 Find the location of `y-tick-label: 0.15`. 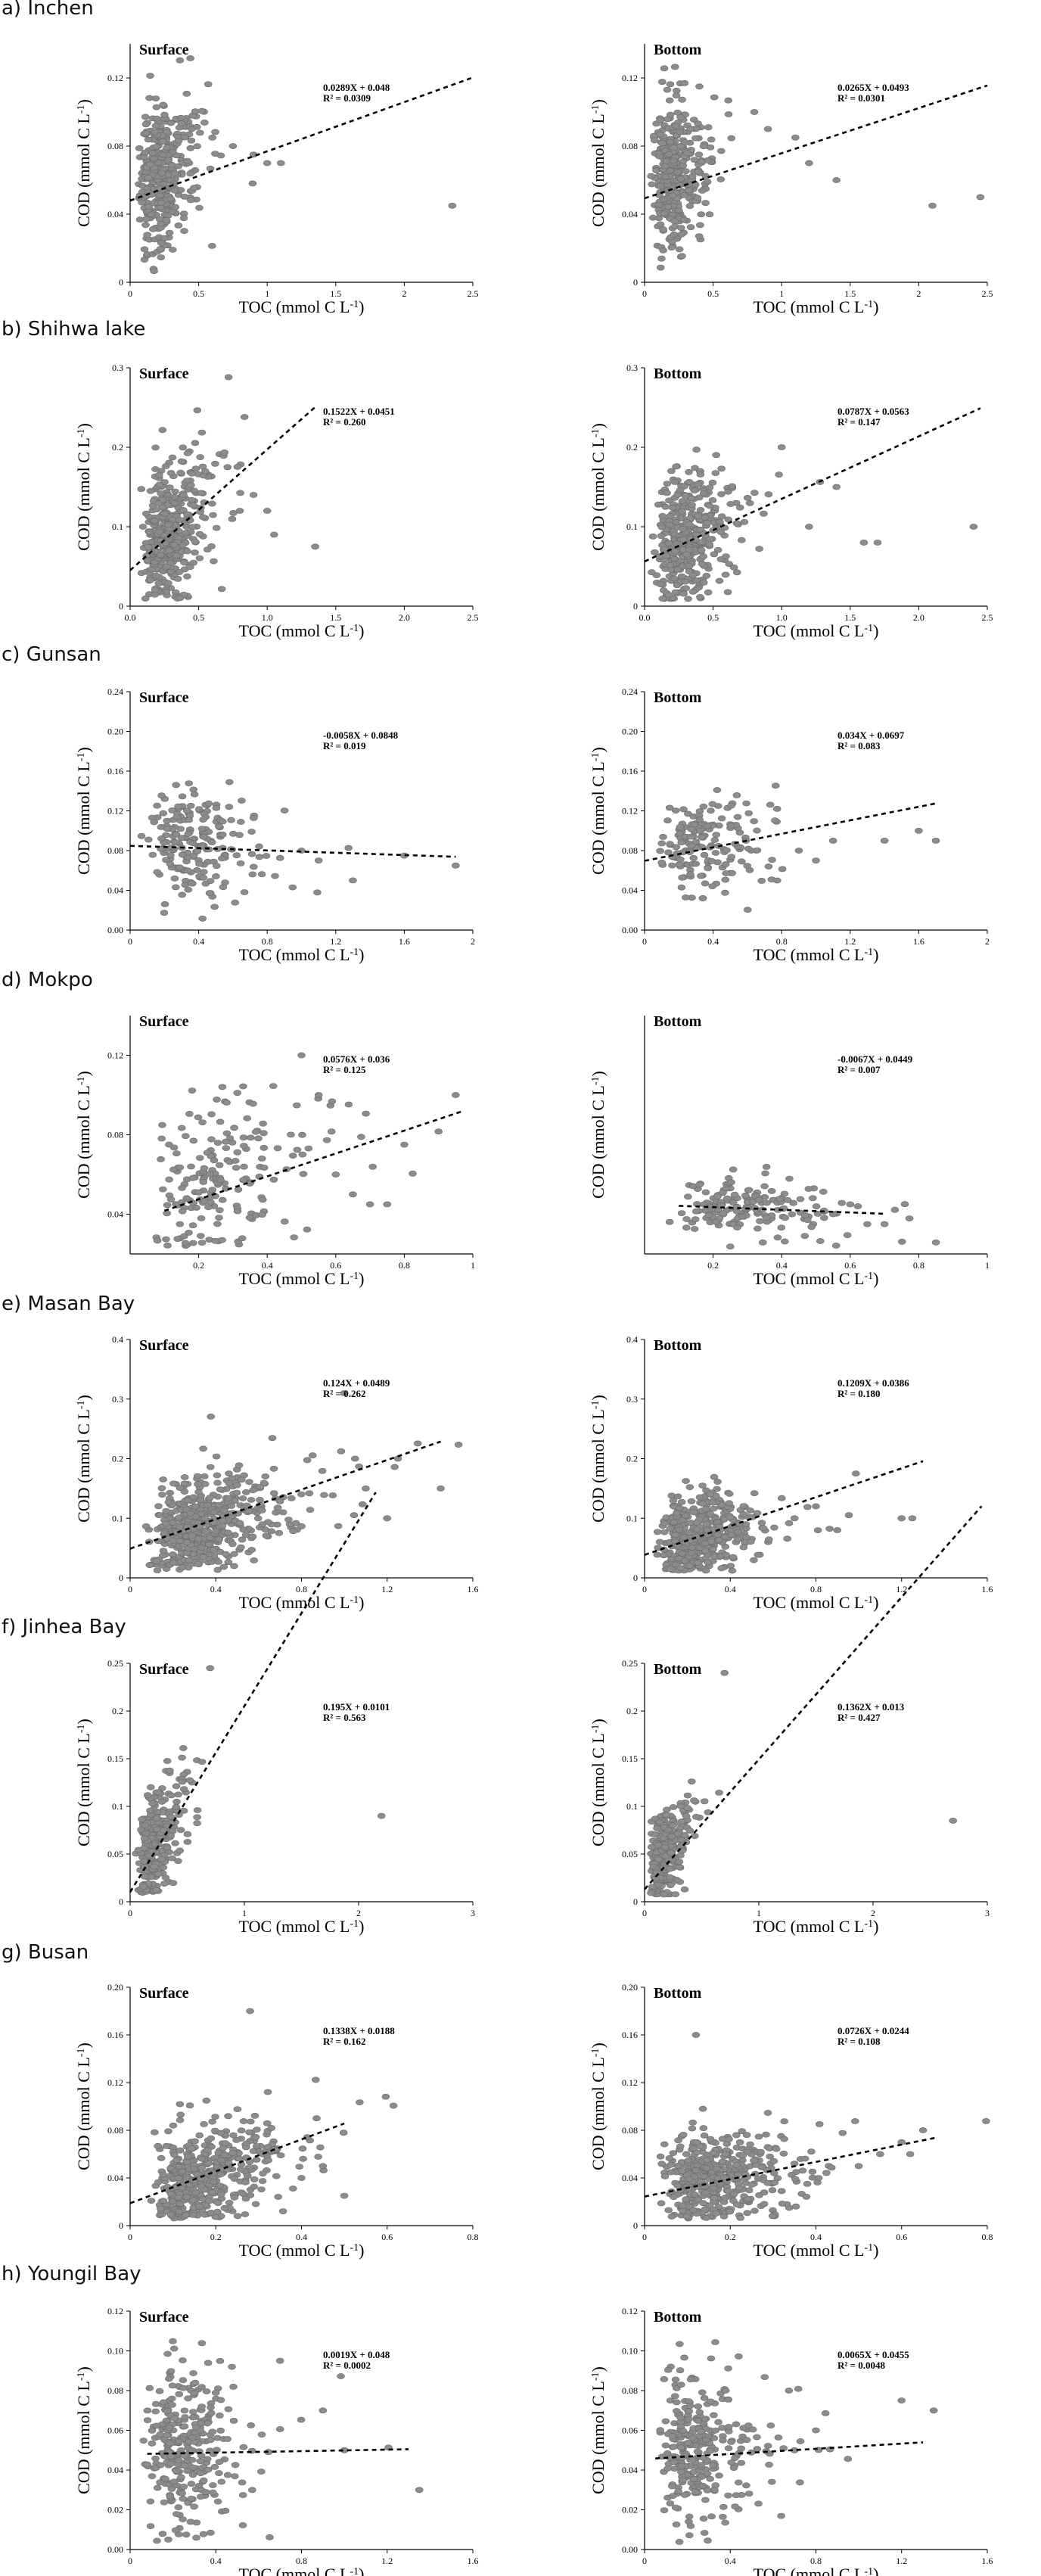

y-tick-label: 0.15 is located at coordinates (115, 1758).